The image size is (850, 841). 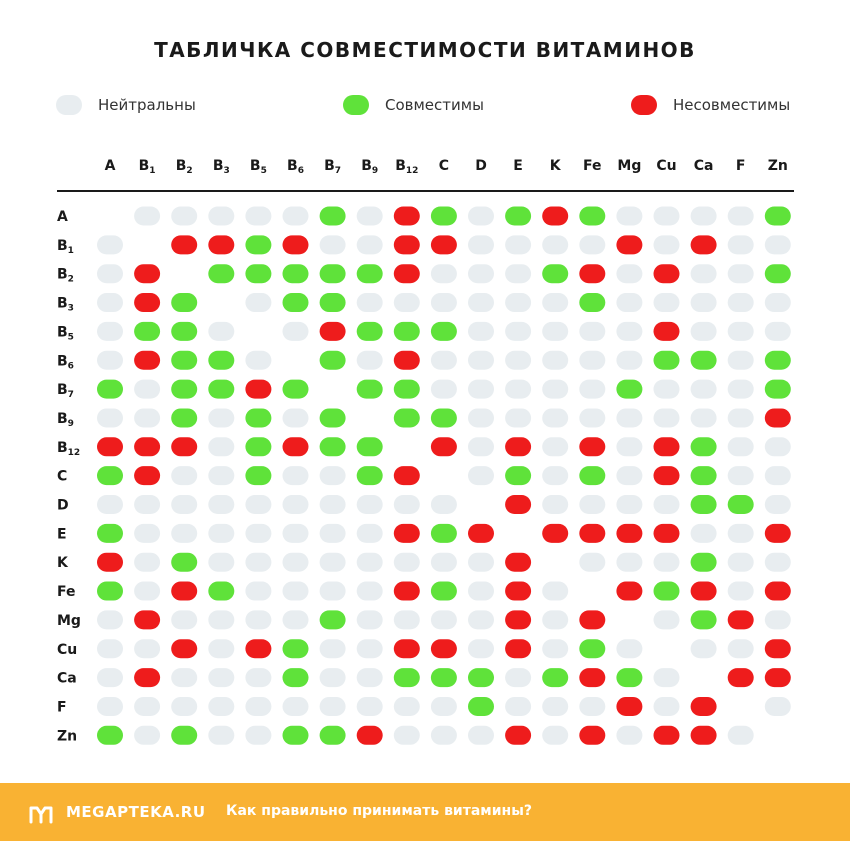 I want to click on column-header: B6, so click(x=295, y=167).